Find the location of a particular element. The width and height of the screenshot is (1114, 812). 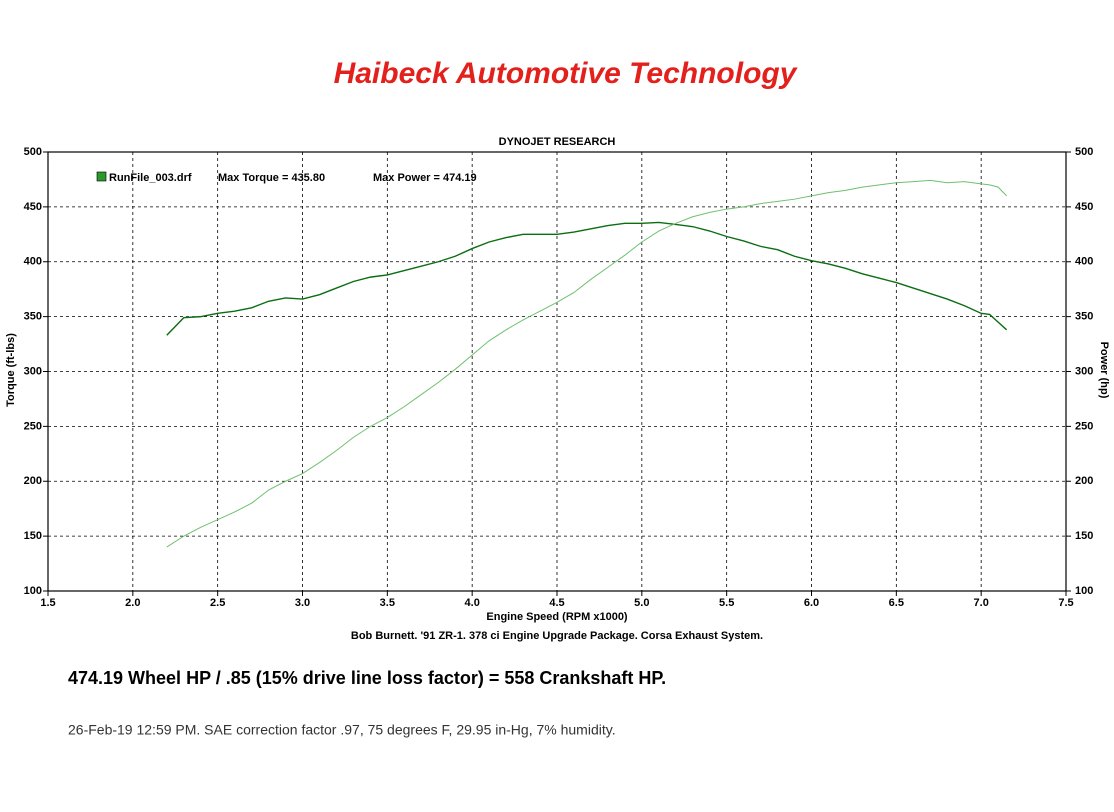

x-tick-label: 6.0 is located at coordinates (811, 603).